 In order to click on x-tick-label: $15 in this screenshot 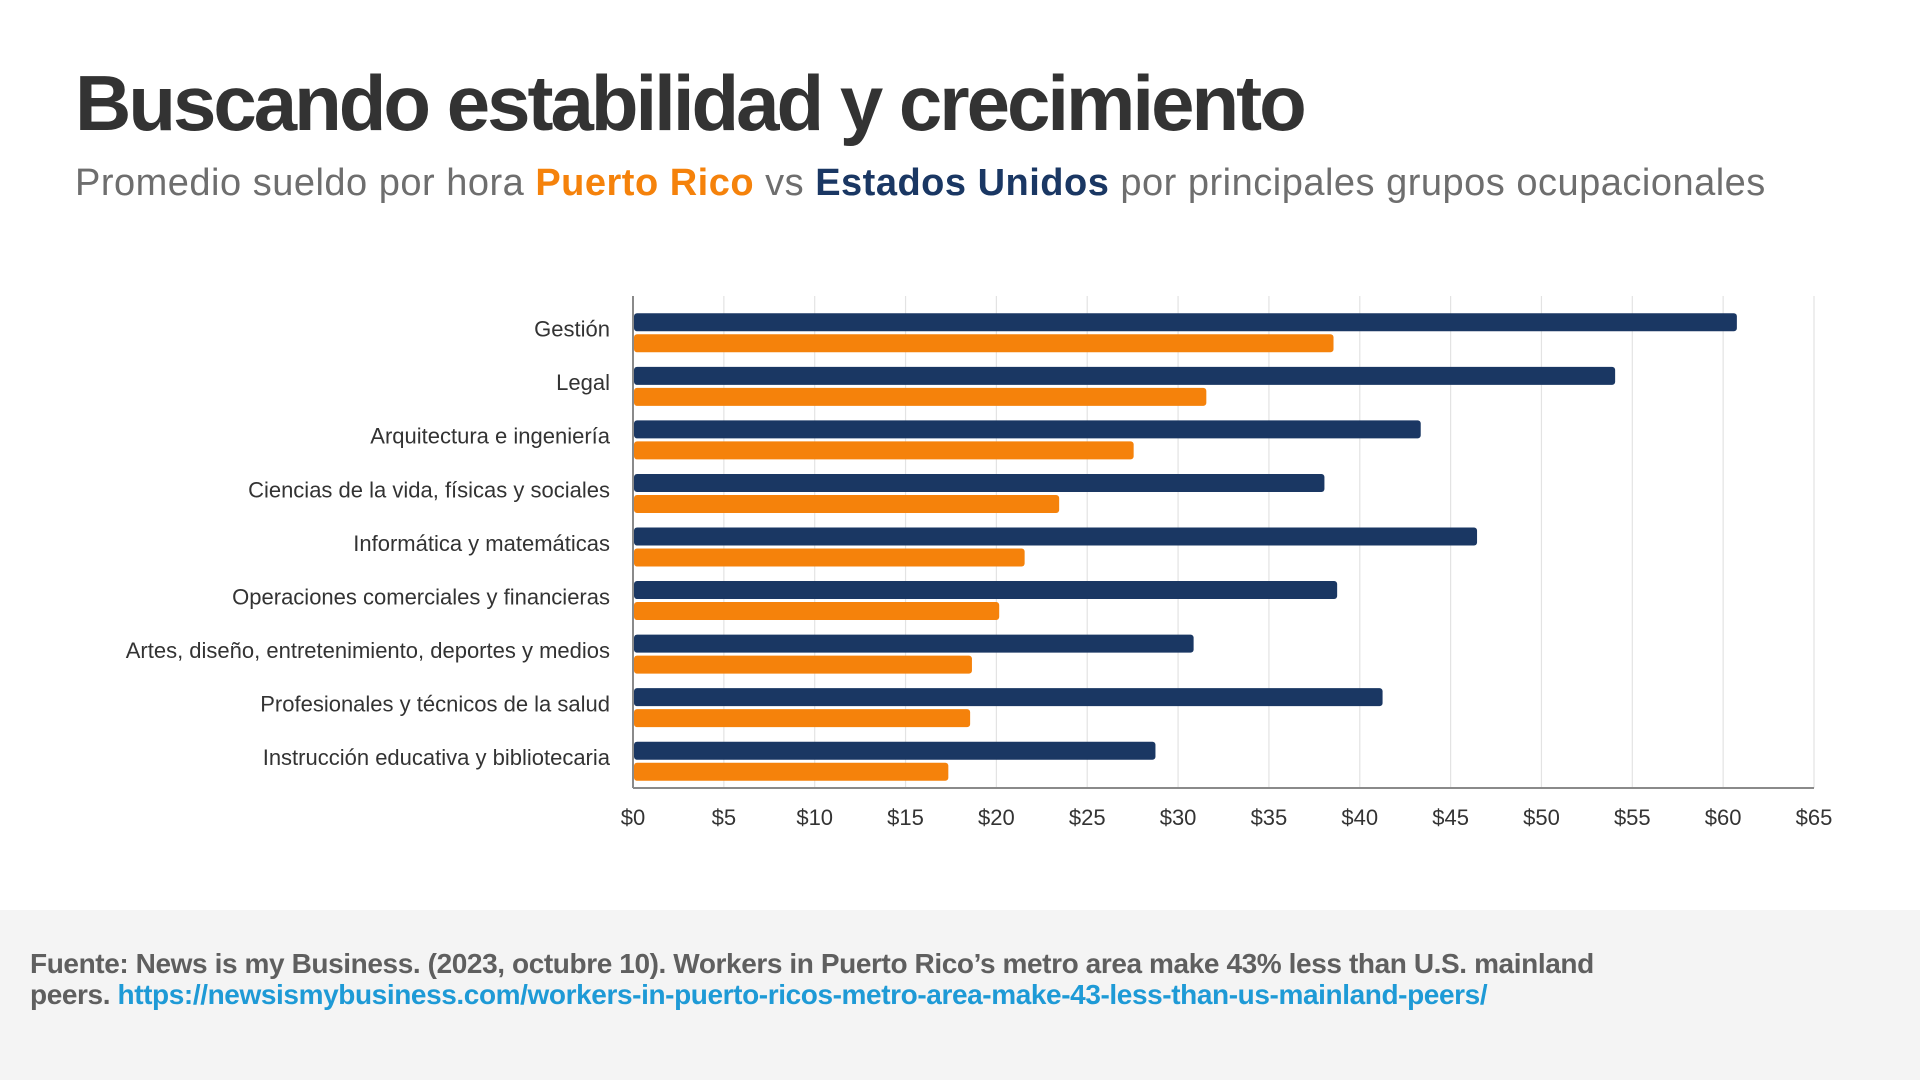, I will do `click(905, 817)`.